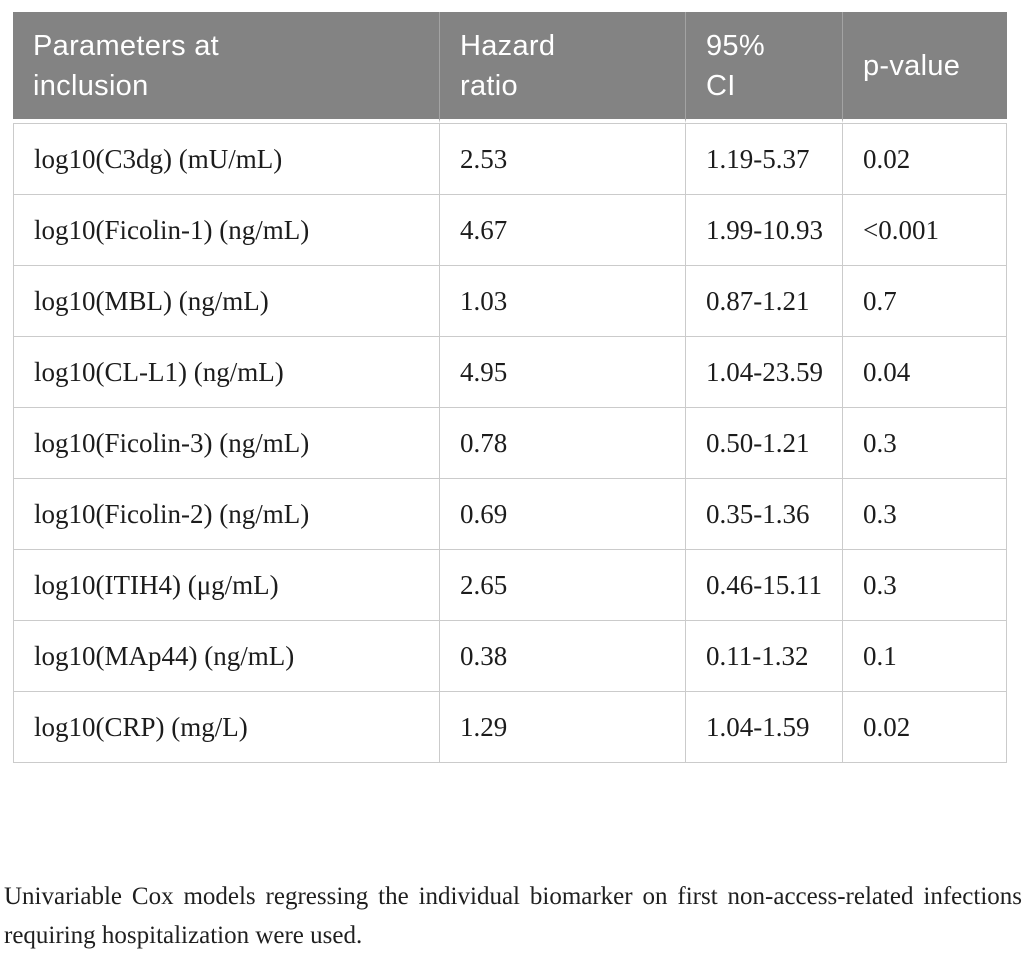  I want to click on table-row: log10(MAp44) (ng/mL) 0.38 0.11-1.32 0.1, so click(510, 656).